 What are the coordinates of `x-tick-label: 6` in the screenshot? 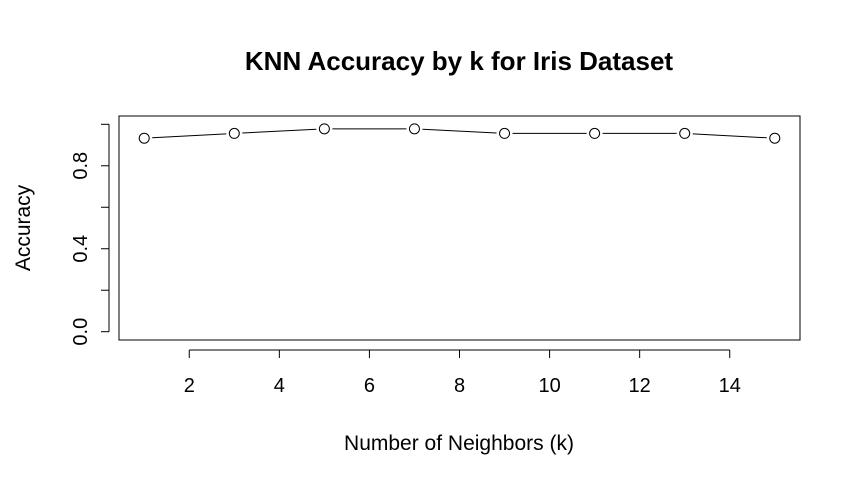 It's located at (369, 386).